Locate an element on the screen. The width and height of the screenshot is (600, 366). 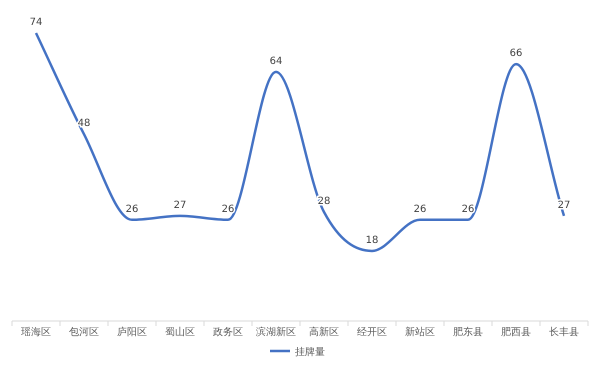
x-tick-label: 长丰县 is located at coordinates (564, 332).